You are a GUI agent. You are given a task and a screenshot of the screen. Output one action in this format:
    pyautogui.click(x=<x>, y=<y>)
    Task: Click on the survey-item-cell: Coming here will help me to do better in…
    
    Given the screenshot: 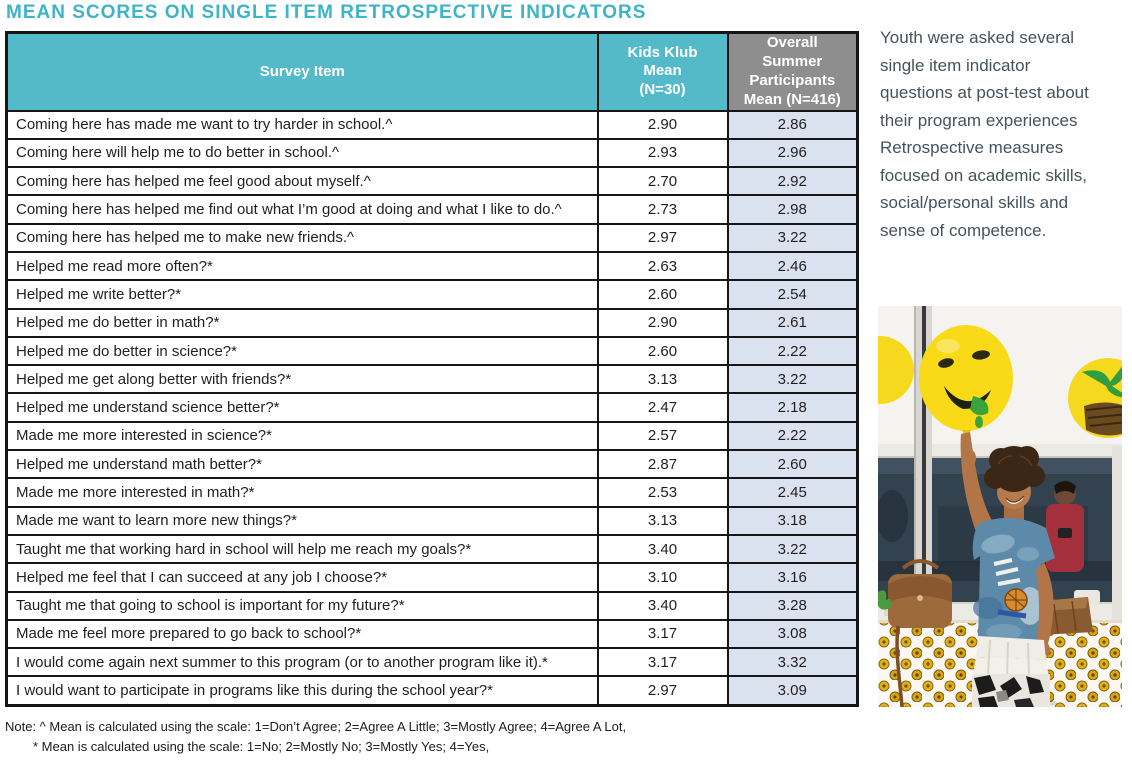 What is the action you would take?
    pyautogui.click(x=302, y=153)
    